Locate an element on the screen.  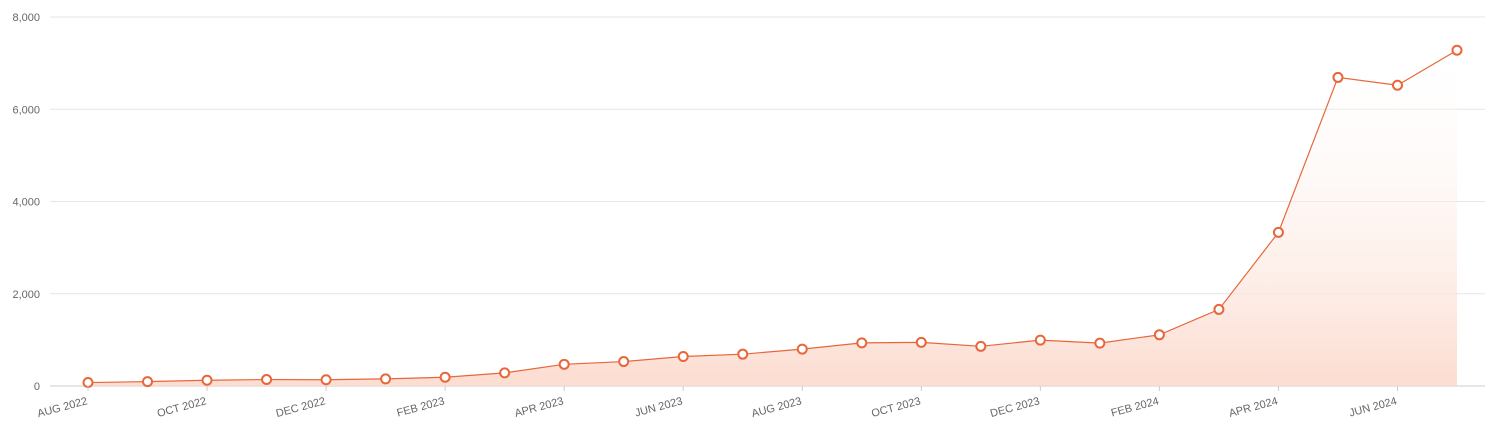
y-tick-label: 0 is located at coordinates (37, 387).